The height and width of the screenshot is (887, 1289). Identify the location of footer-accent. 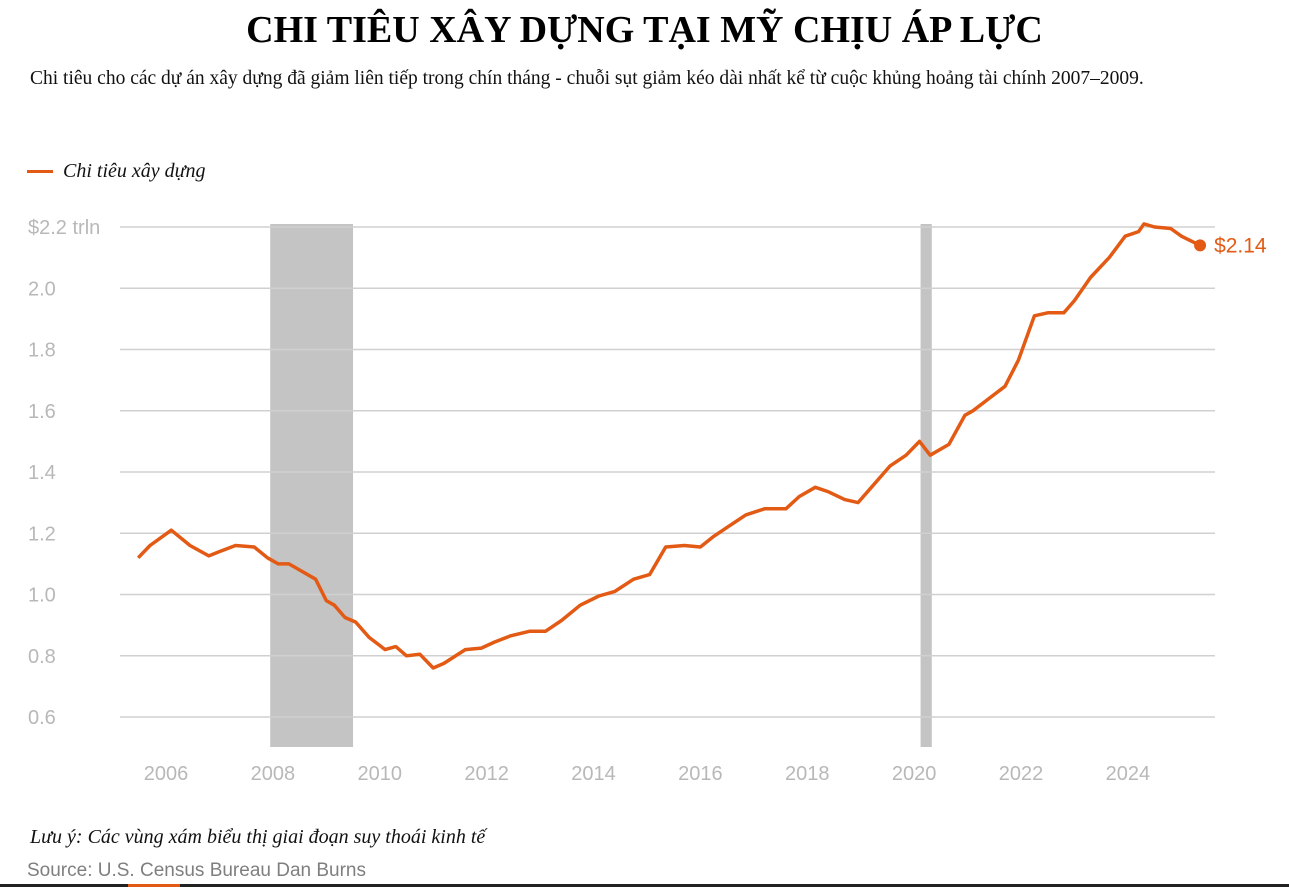
(154, 885).